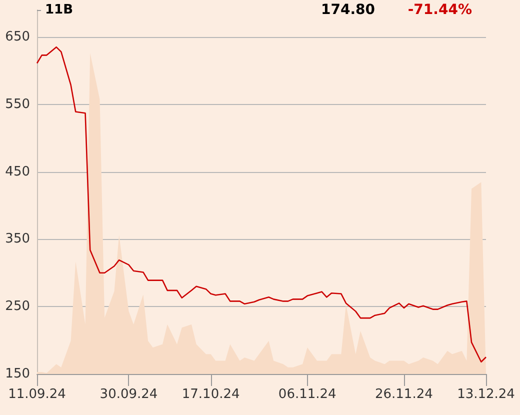 This screenshot has height=415, width=520. What do you see at coordinates (17, 172) in the screenshot?
I see `y-tick-label: 450` at bounding box center [17, 172].